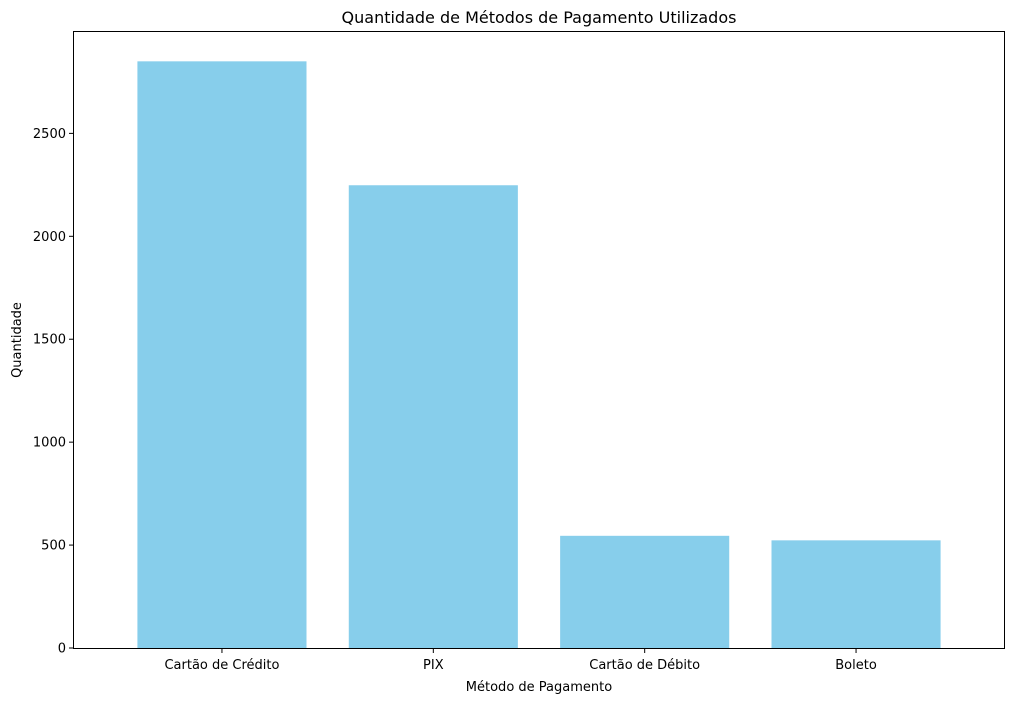 This screenshot has width=1014, height=702. Describe the element at coordinates (49, 340) in the screenshot. I see `y-tick-label: 1500` at that location.